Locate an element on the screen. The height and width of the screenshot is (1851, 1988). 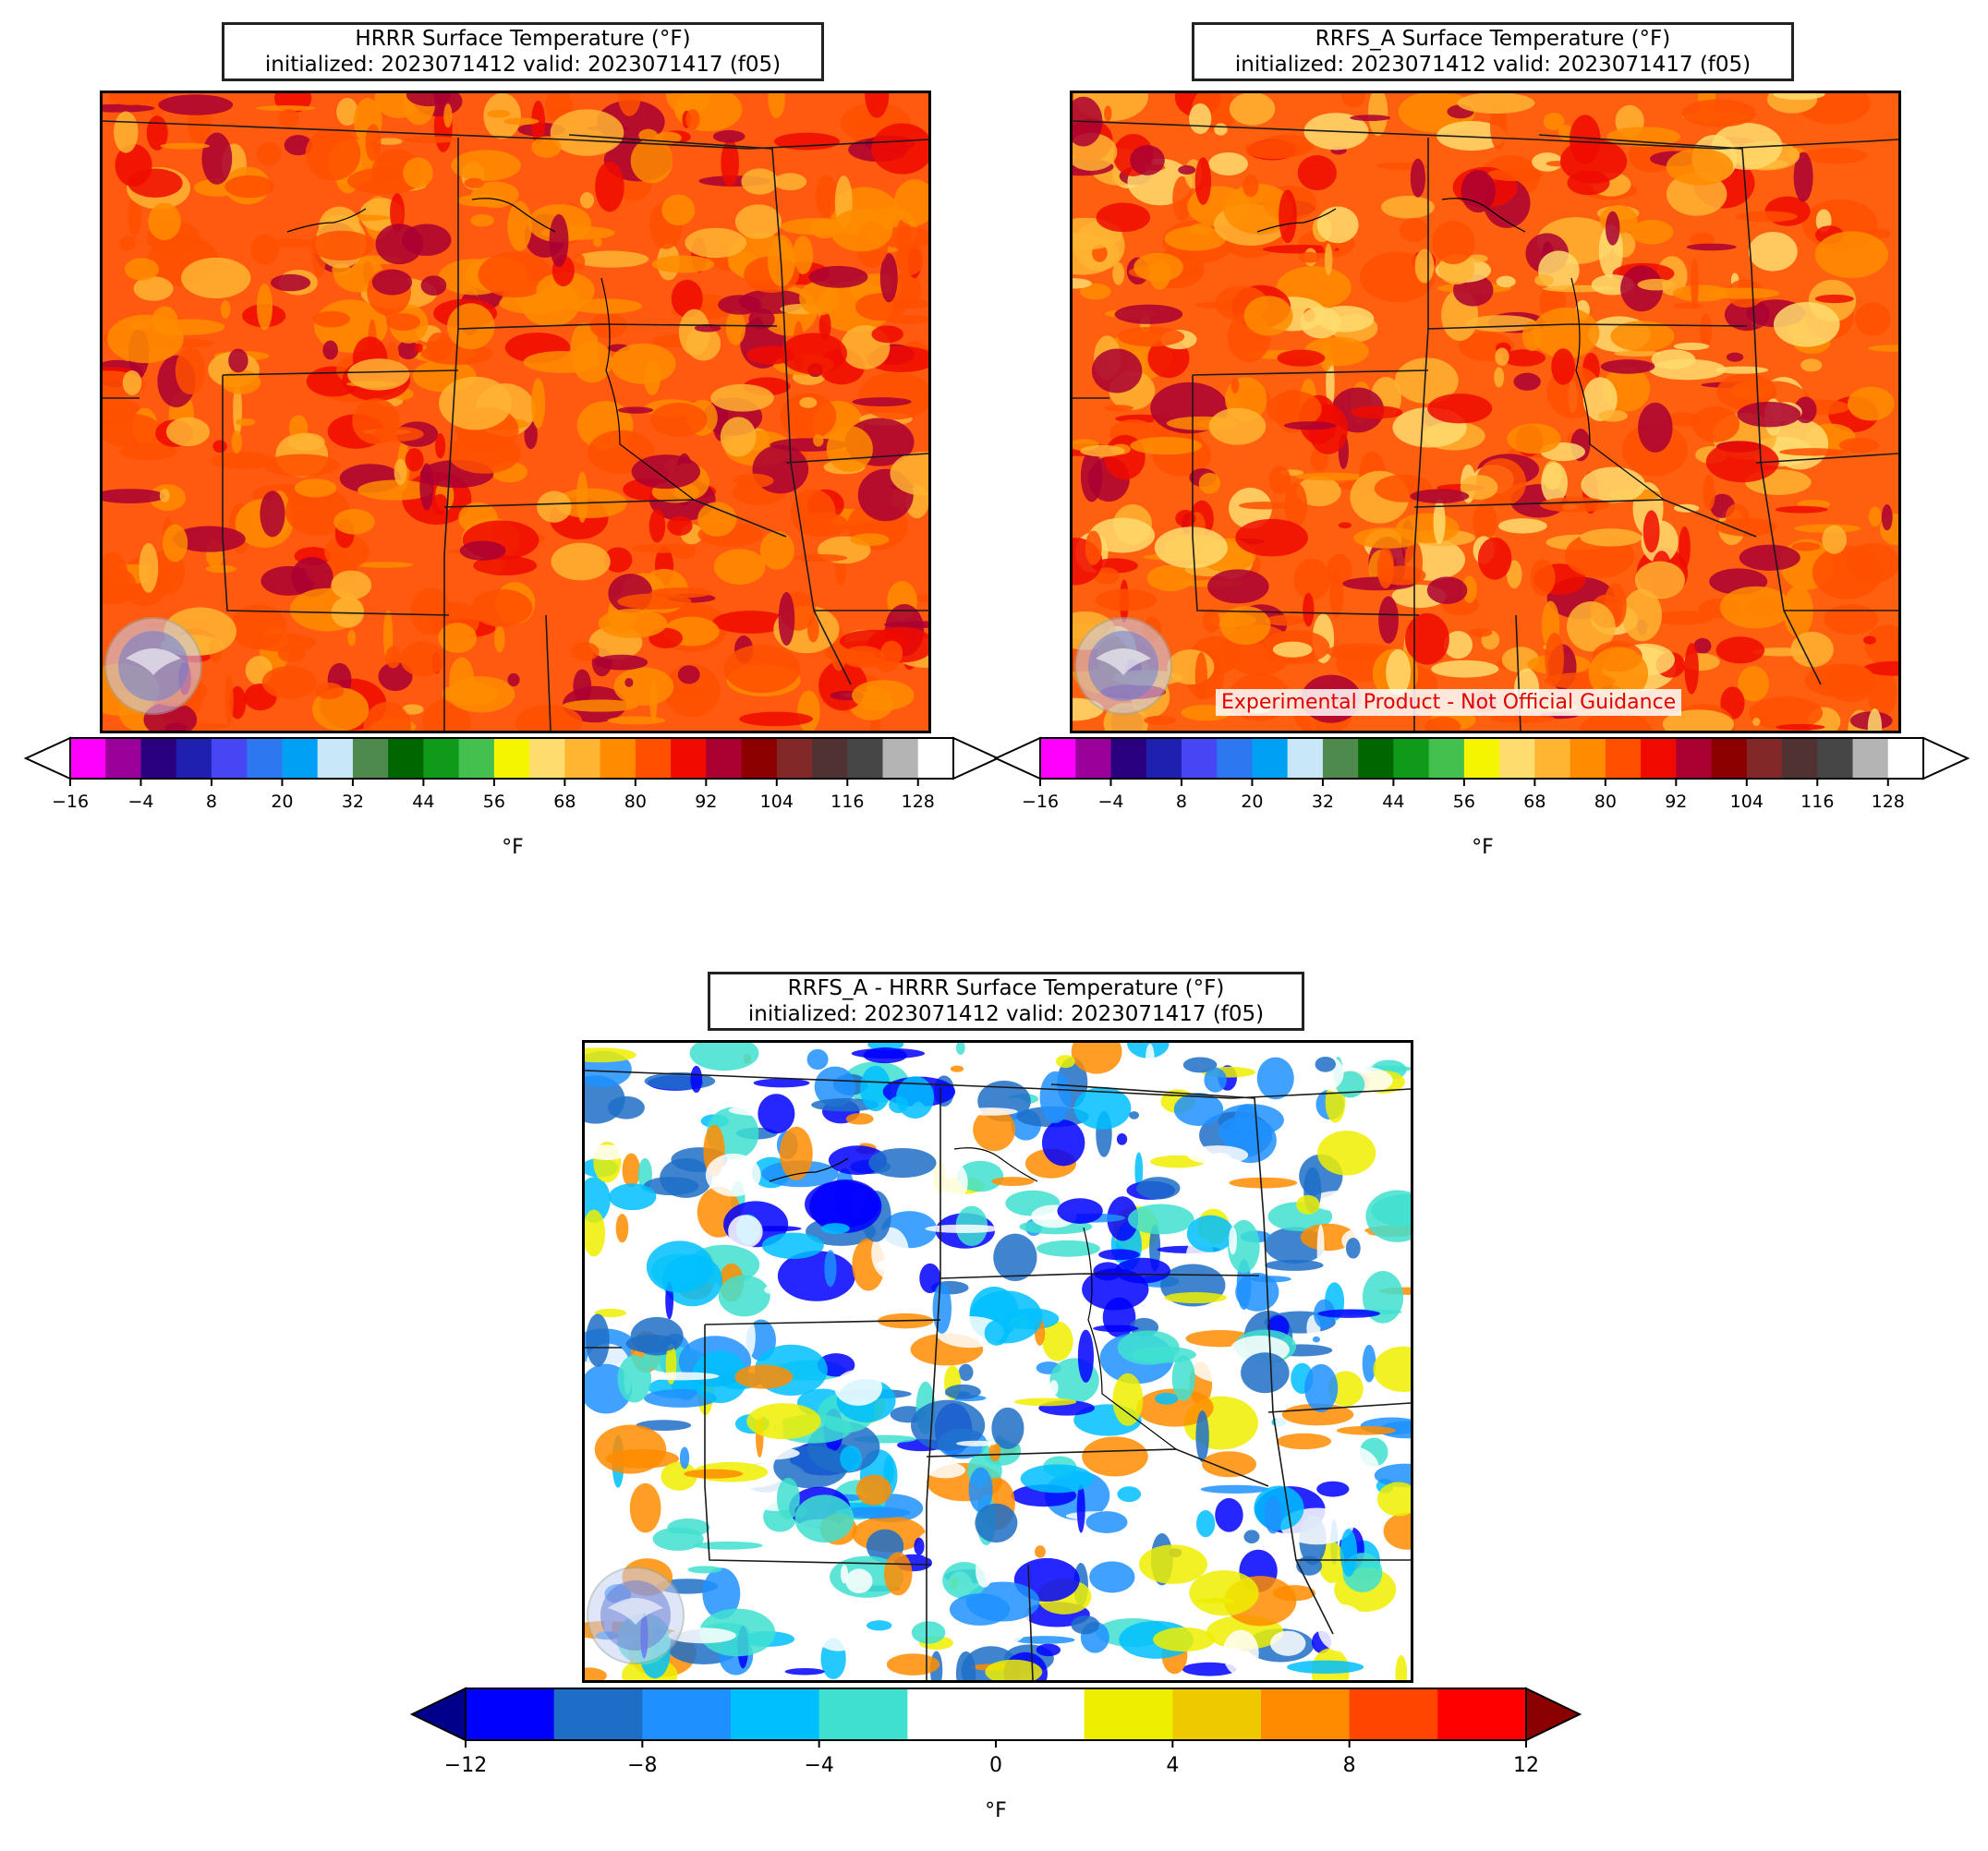
map-rrfs is located at coordinates (1486, 412).